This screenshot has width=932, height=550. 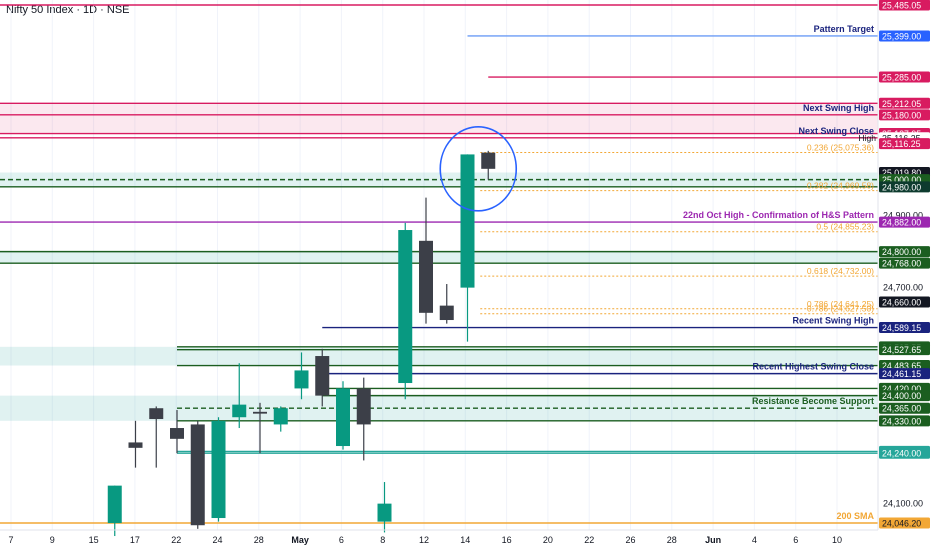 What do you see at coordinates (901, 180) in the screenshot?
I see `axis-badge-label: 25,000.00` at bounding box center [901, 180].